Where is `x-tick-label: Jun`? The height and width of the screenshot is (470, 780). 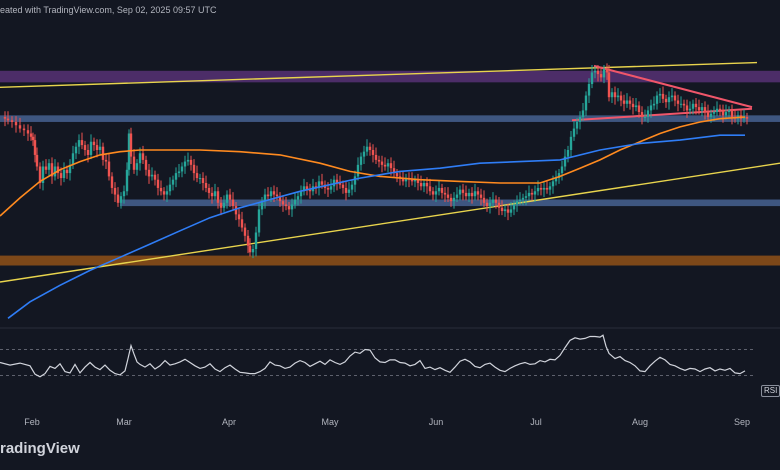 x-tick-label: Jun is located at coordinates (436, 422).